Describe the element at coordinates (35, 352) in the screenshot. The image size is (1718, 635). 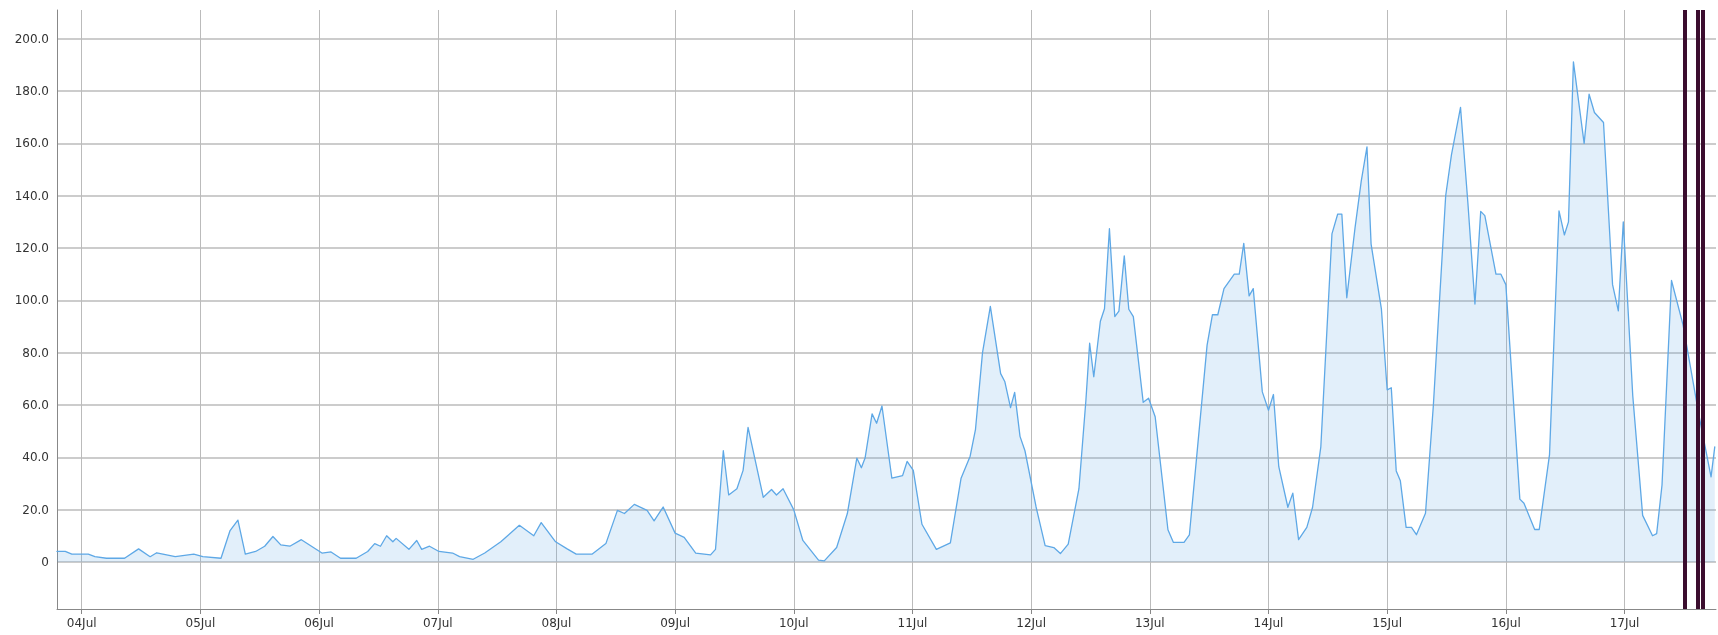
I see `y-tick-label: 80.0` at that location.